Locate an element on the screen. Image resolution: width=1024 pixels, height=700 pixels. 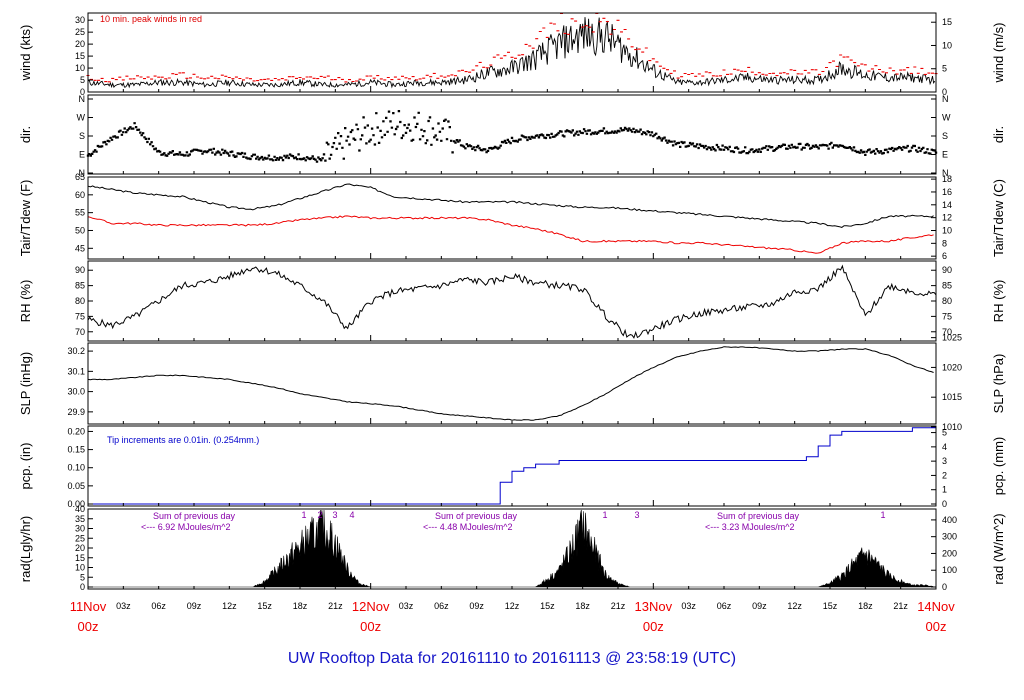
wind-ytick-right-1: 5 is located at coordinates (944, 69).